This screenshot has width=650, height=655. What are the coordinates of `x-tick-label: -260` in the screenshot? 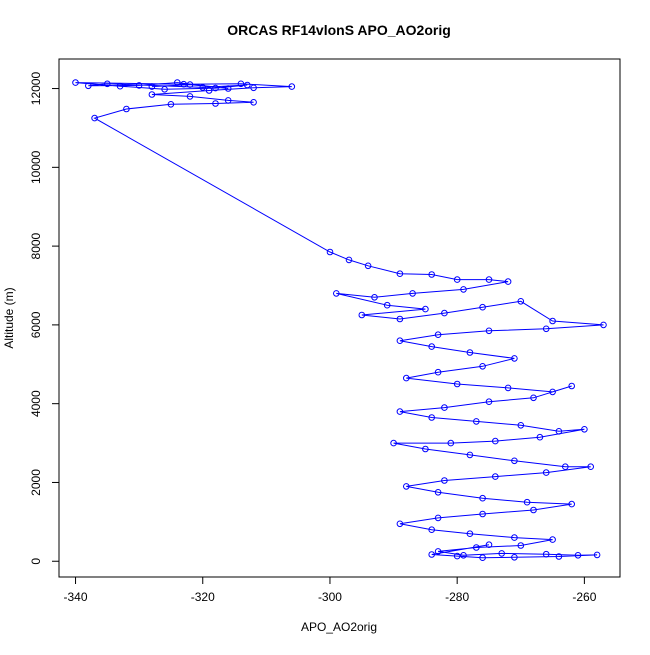 It's located at (584, 597).